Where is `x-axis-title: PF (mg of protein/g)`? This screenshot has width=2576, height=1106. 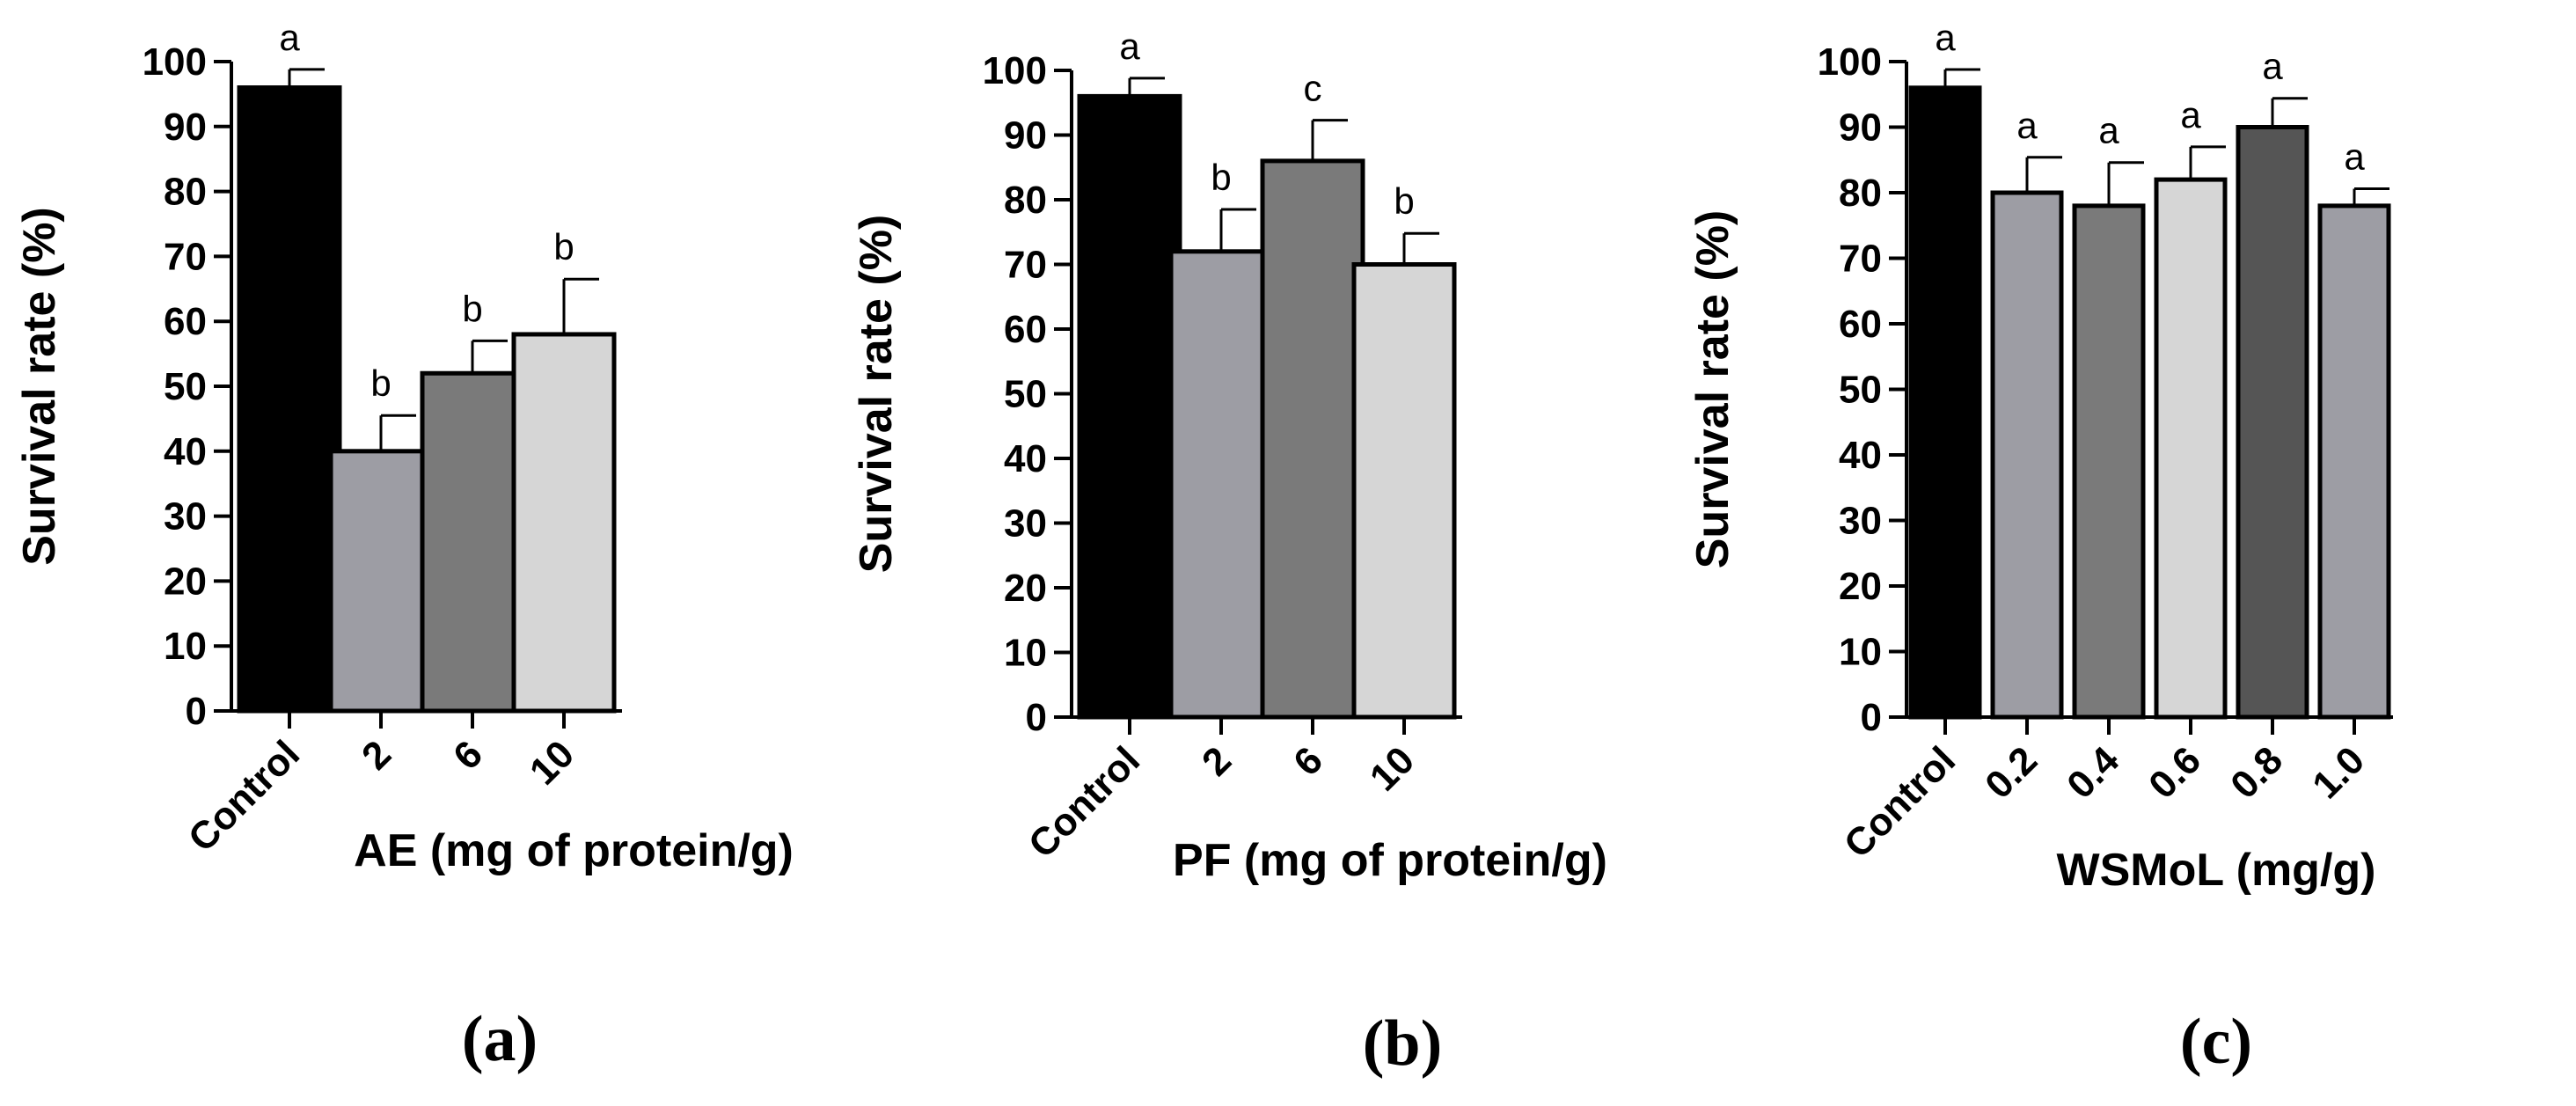 x-axis-title: PF (mg of protein/g) is located at coordinates (1390, 860).